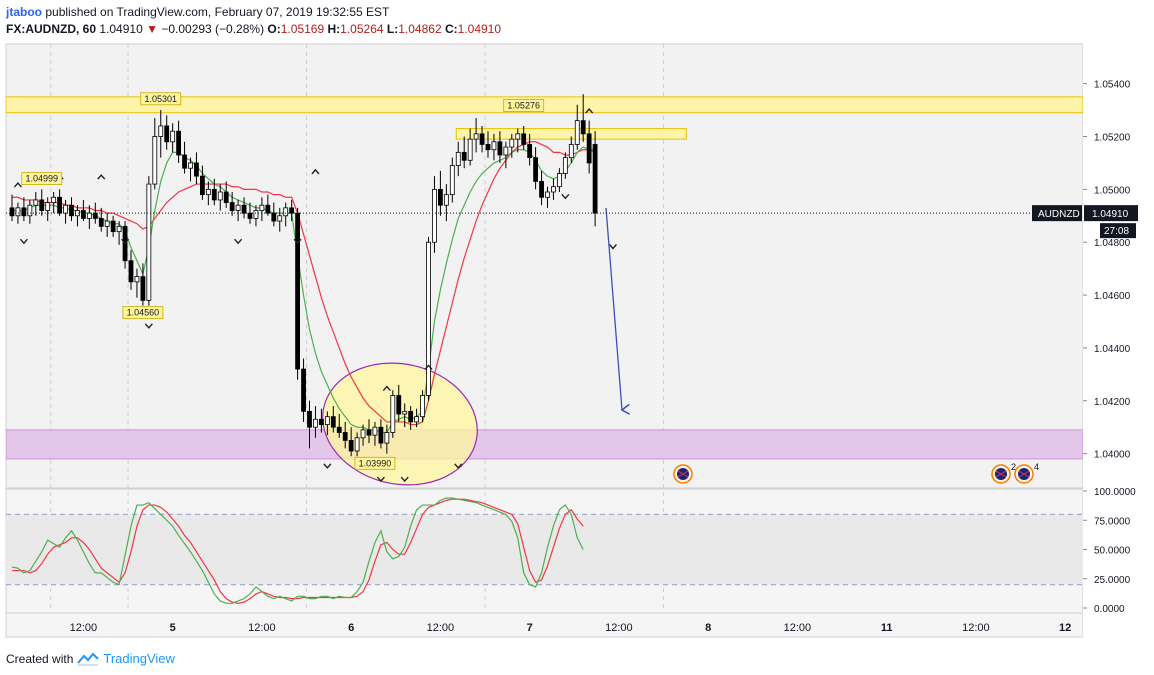 The width and height of the screenshot is (1154, 675). I want to click on current-price-badge: AUDNZD 1.04910 27:08, so click(1085, 222).